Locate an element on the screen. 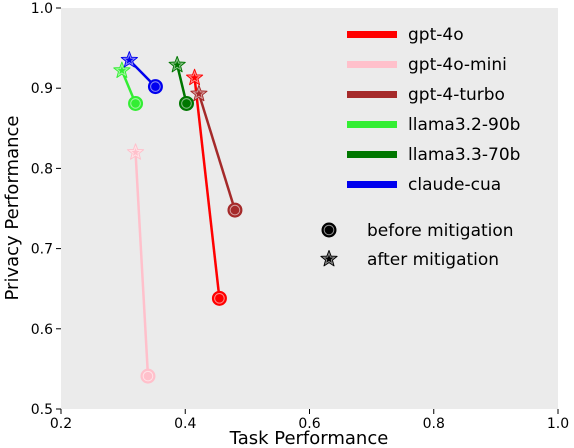 This screenshot has height=448, width=574. point-after-llama3.2-90b is located at coordinates (122, 69).